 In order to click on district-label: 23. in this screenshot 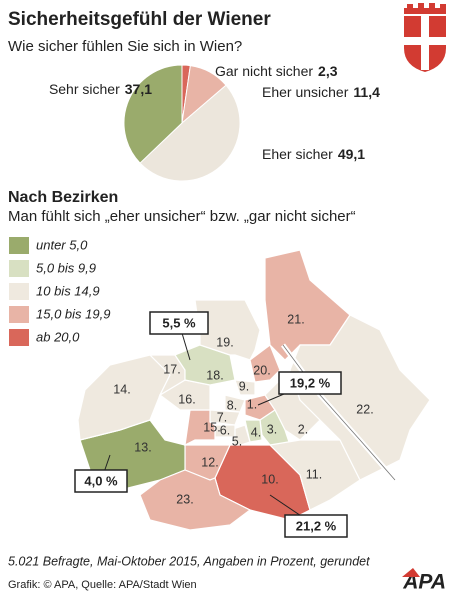, I will do `click(184, 499)`.